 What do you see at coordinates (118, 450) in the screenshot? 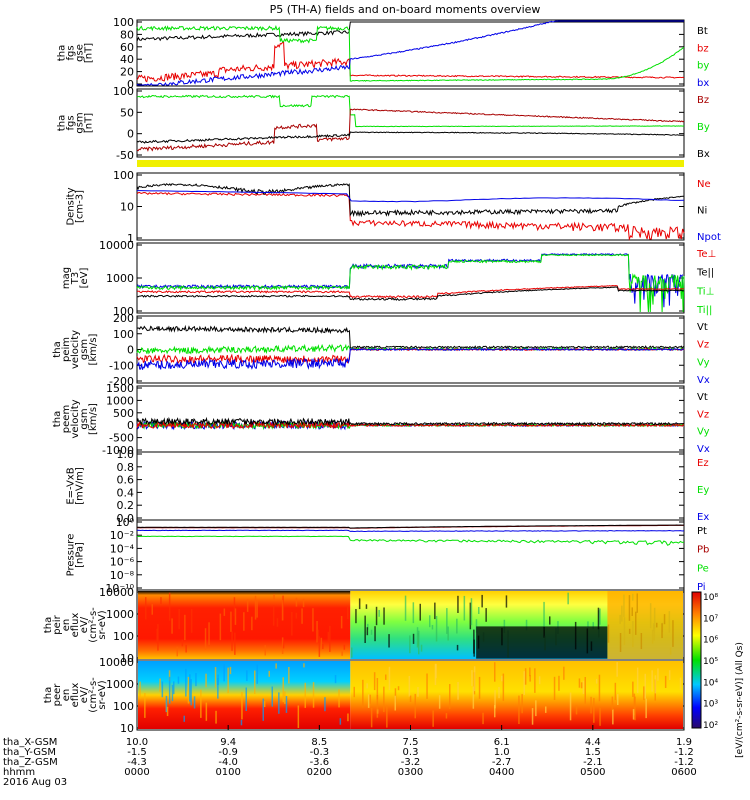
I see `ytick-label: -1000` at bounding box center [118, 450].